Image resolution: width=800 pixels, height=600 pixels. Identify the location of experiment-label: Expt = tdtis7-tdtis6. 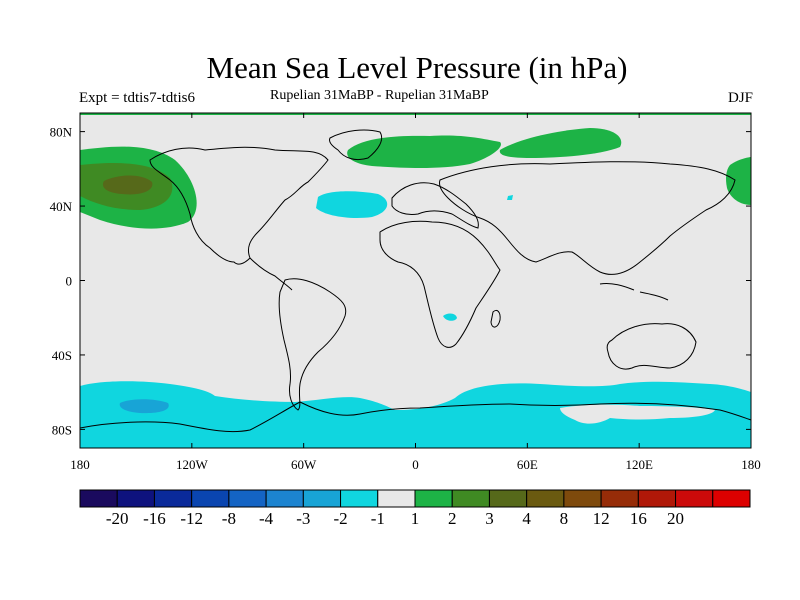
(137, 98).